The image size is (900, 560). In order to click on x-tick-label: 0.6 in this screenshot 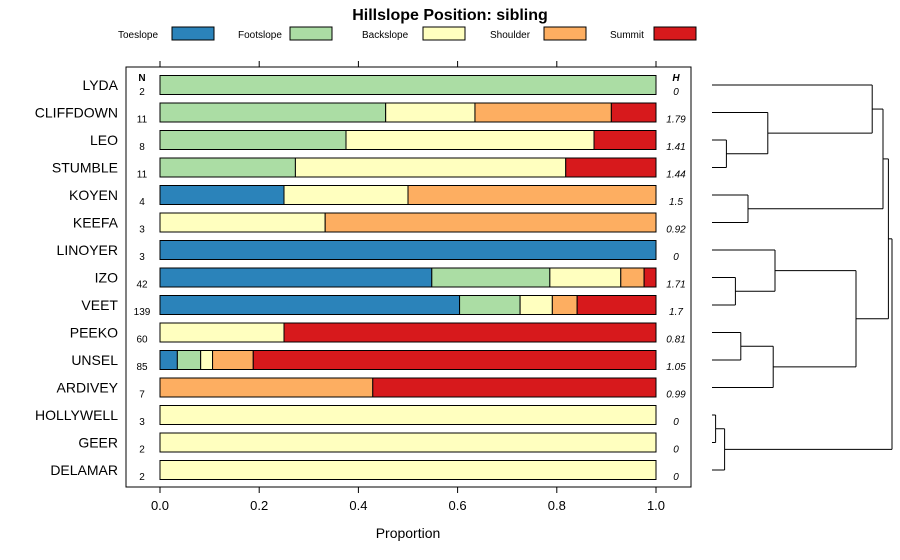, I will do `click(458, 505)`.